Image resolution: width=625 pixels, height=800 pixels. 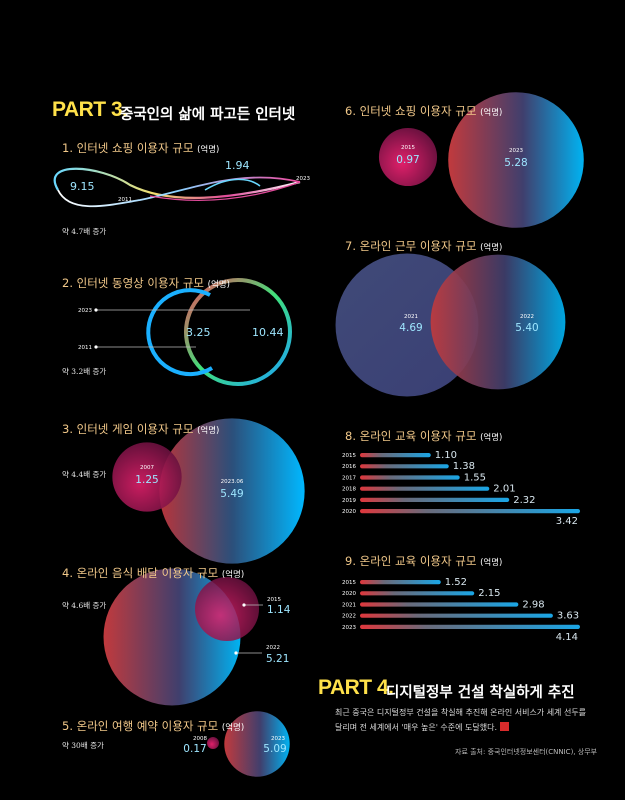 What do you see at coordinates (349, 605) in the screenshot?
I see `c9-cat-2: 2021` at bounding box center [349, 605].